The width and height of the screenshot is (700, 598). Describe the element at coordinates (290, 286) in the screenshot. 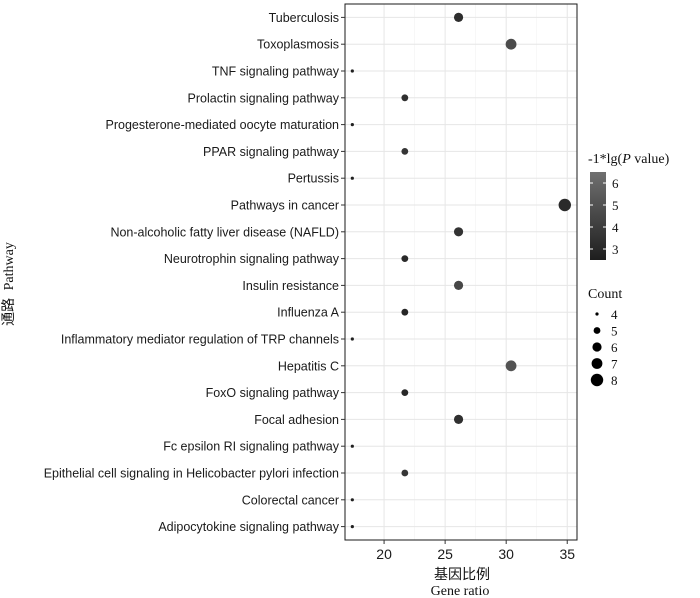

I see `y-tick-label: Insulin resistance` at that location.